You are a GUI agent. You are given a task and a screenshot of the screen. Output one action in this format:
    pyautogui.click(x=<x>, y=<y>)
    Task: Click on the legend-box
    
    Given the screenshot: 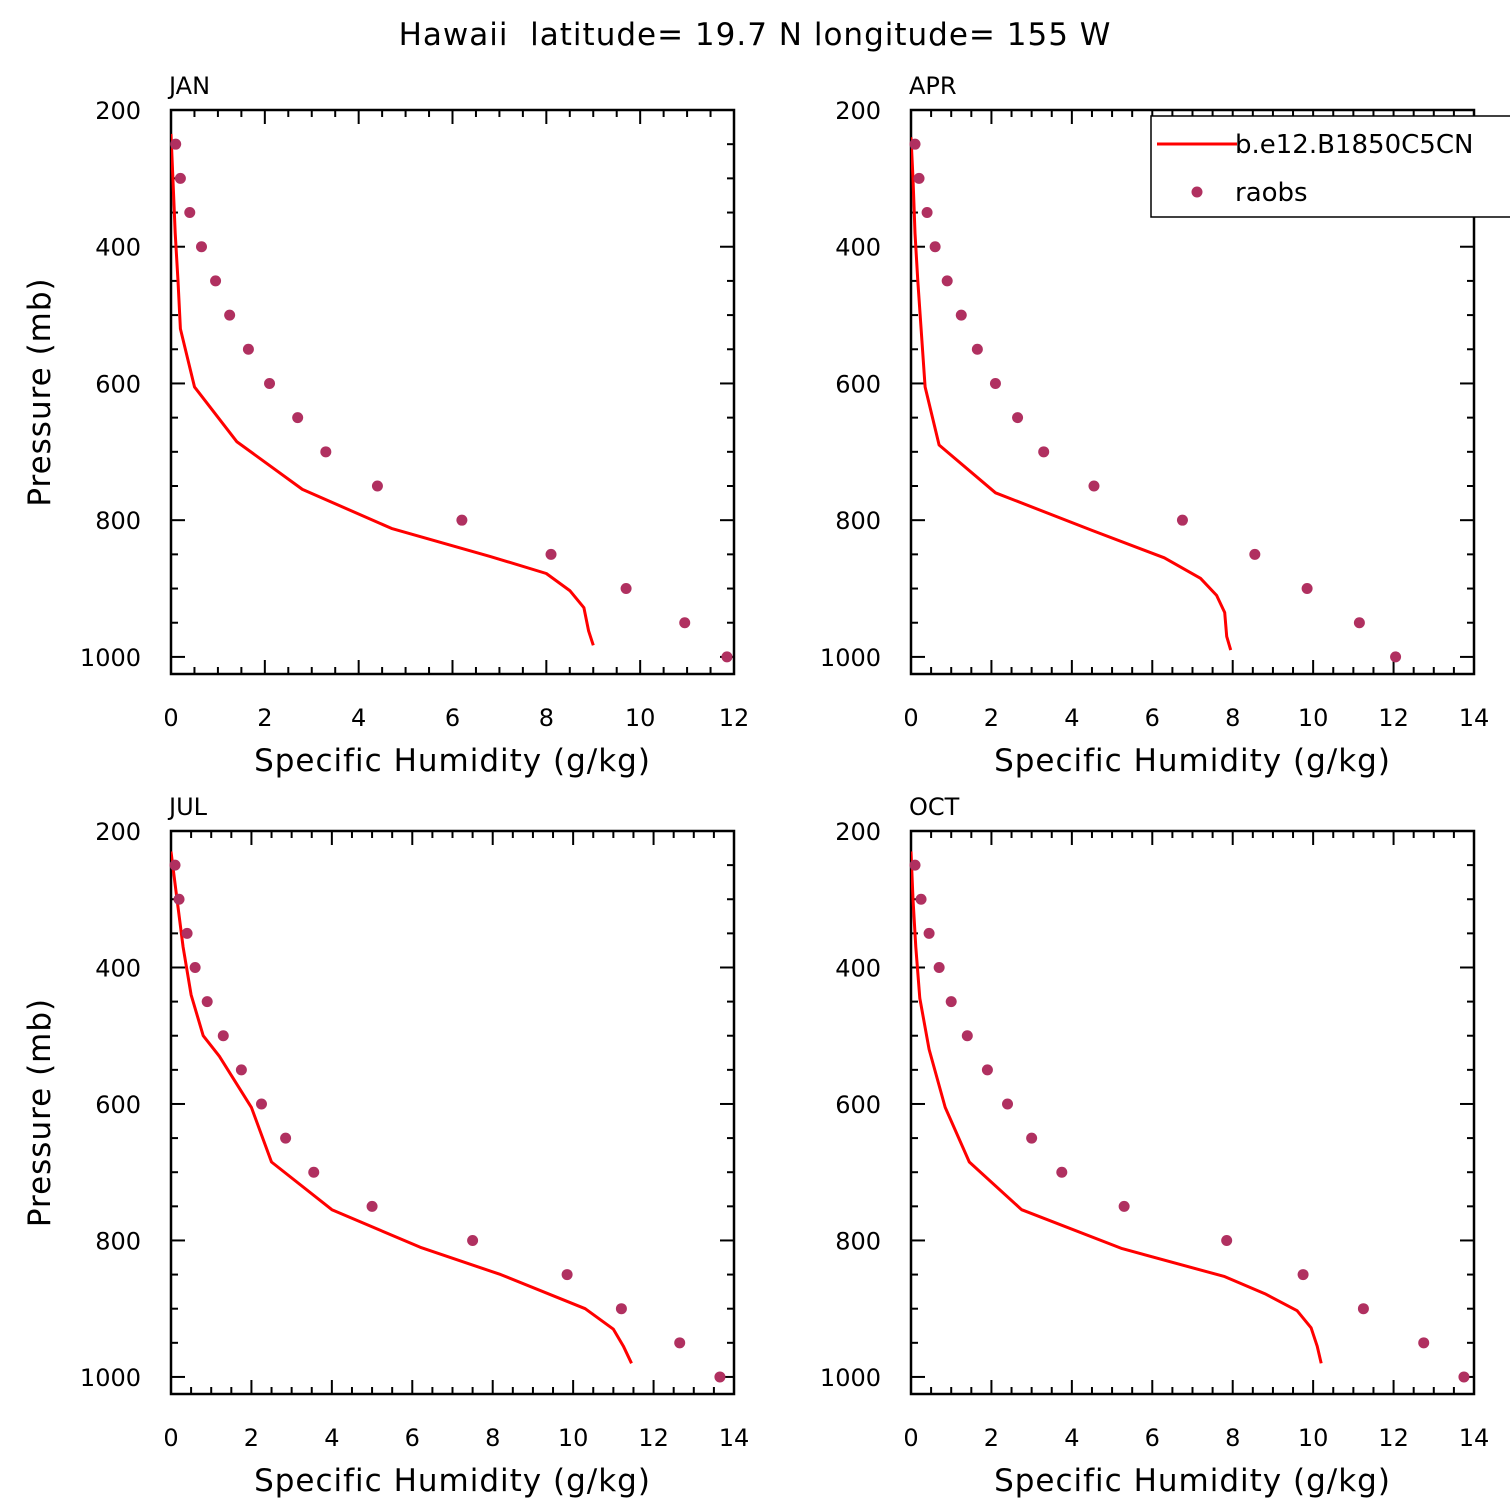 What is the action you would take?
    pyautogui.click(x=1330, y=166)
    